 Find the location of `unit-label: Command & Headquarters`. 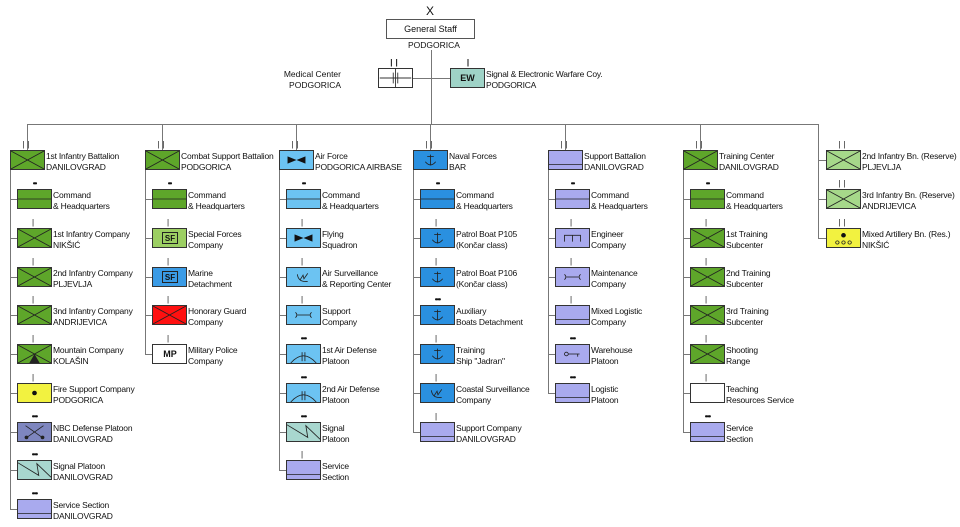

unit-label: Command & Headquarters is located at coordinates (484, 200).